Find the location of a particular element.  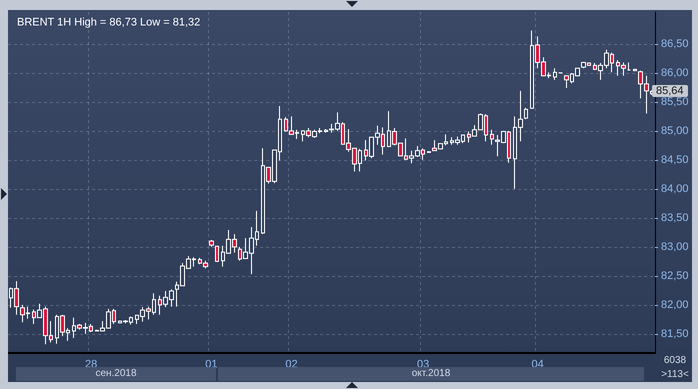

y-tick-label: 86,00 is located at coordinates (675, 72).